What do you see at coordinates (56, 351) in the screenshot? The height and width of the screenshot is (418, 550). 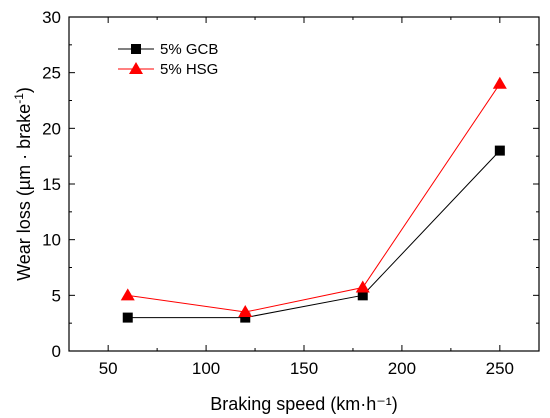 I see `y-tick-label: 0` at bounding box center [56, 351].